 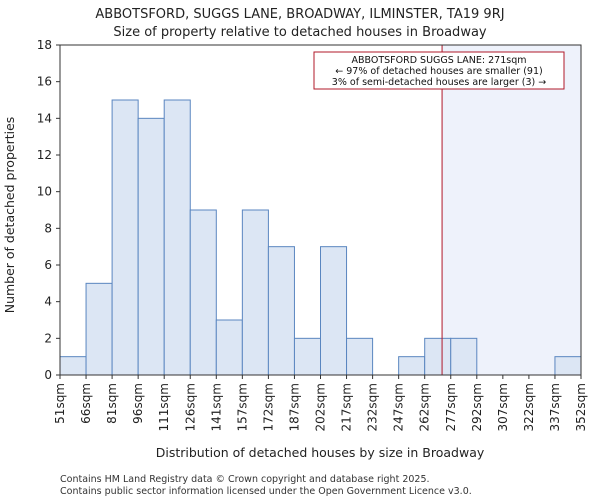 I want to click on bar-51sqm, so click(x=73, y=366).